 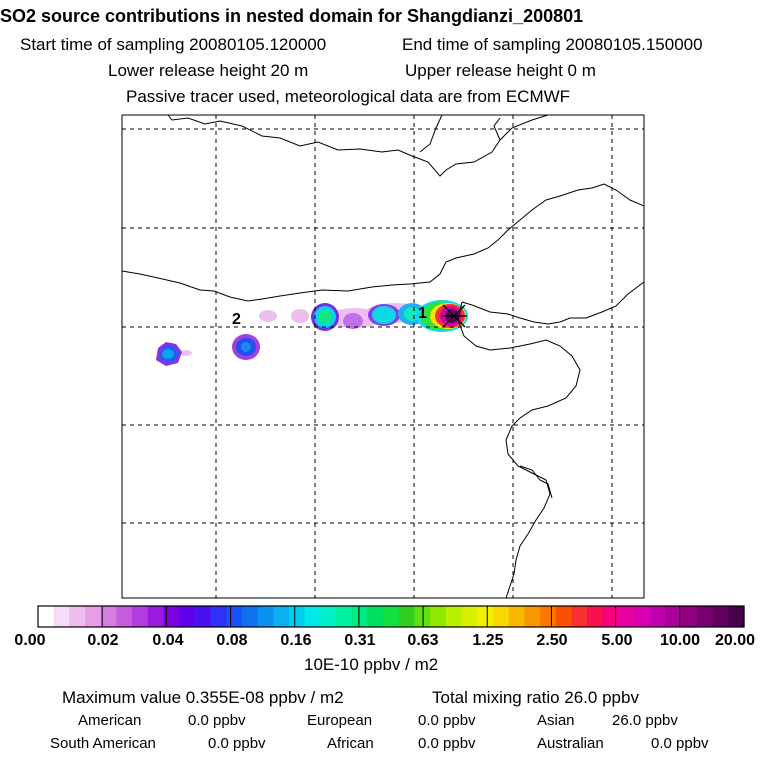 I want to click on asian-label: Asian, so click(x=556, y=720).